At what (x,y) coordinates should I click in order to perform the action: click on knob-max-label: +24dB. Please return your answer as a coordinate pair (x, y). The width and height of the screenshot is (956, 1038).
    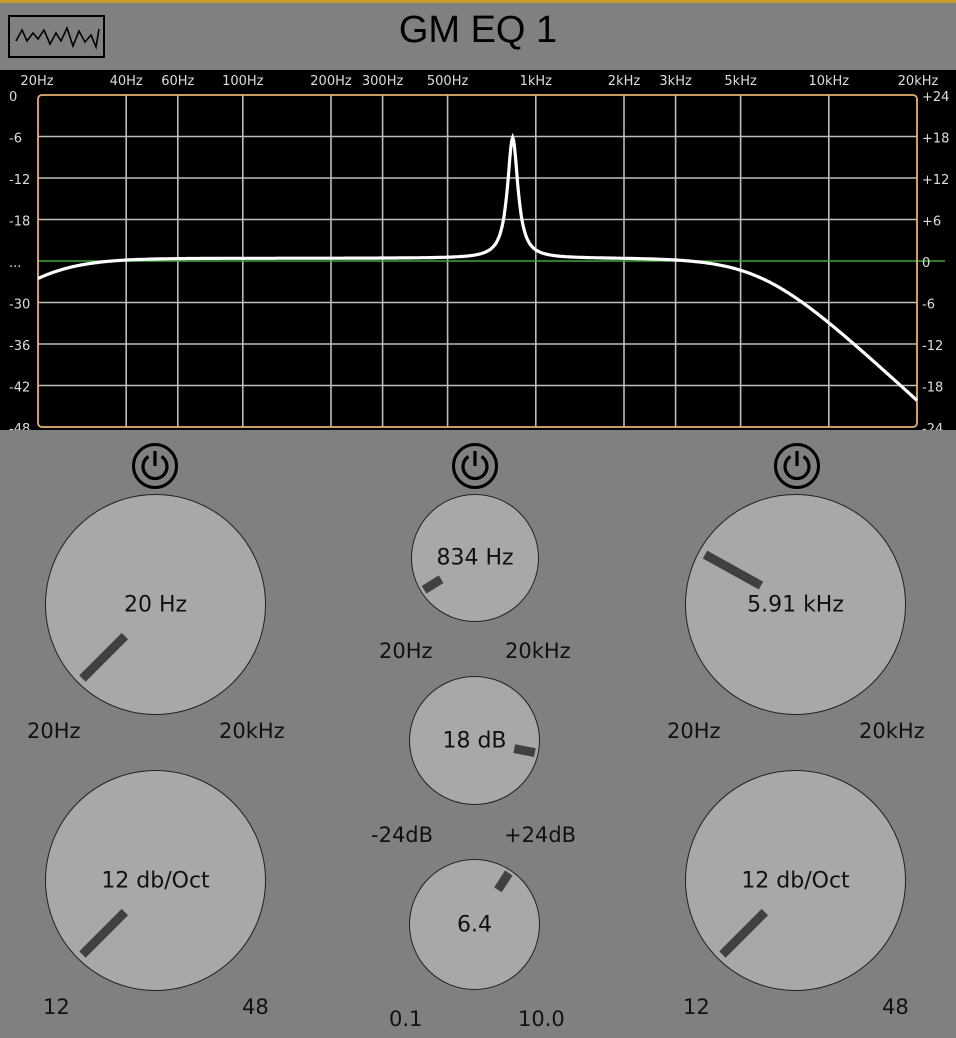
    Looking at the image, I should click on (540, 835).